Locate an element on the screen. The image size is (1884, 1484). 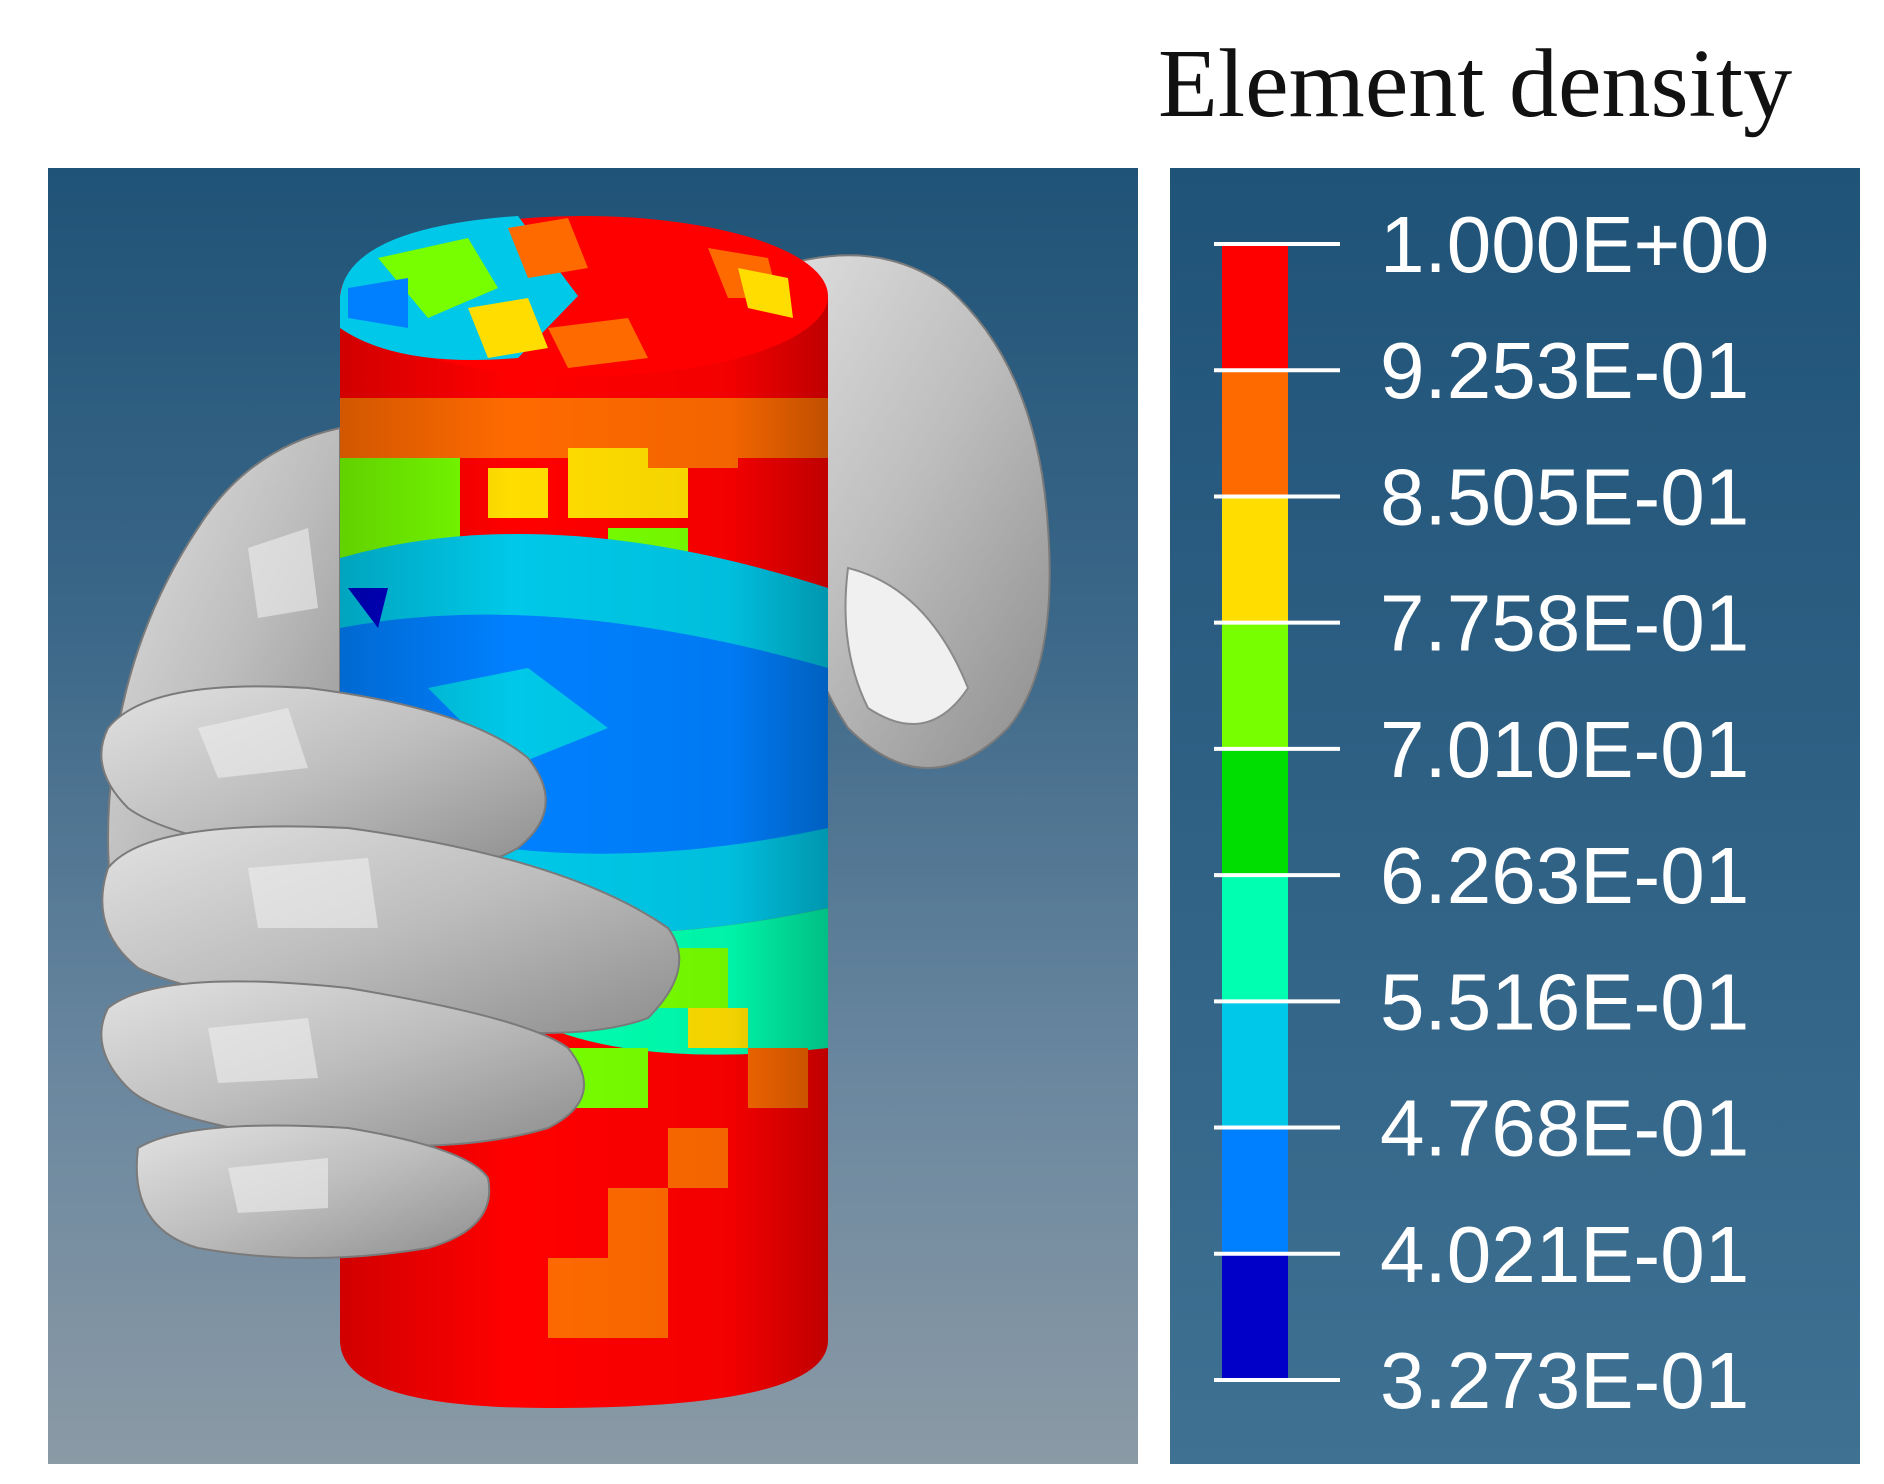
cylinder-top is located at coordinates (584, 296).